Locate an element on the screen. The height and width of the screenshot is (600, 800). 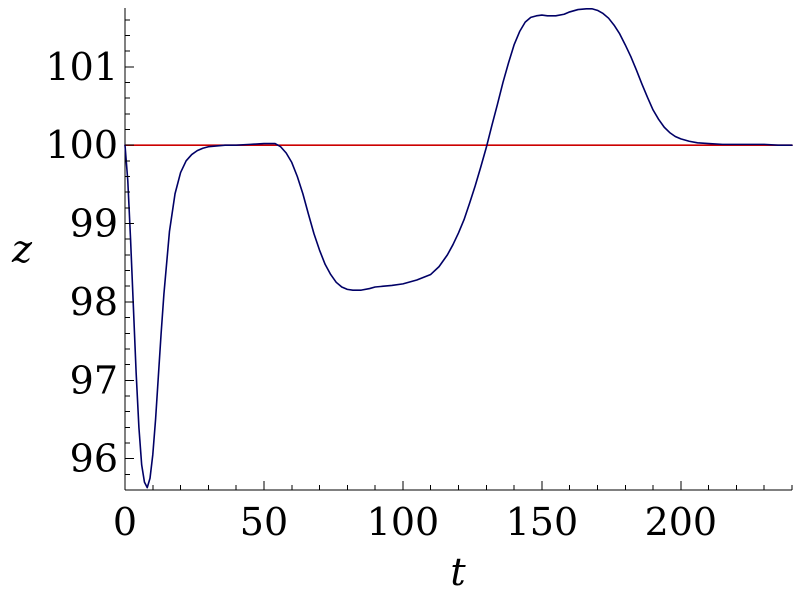
x-tick-label: 100 is located at coordinates (403, 522).